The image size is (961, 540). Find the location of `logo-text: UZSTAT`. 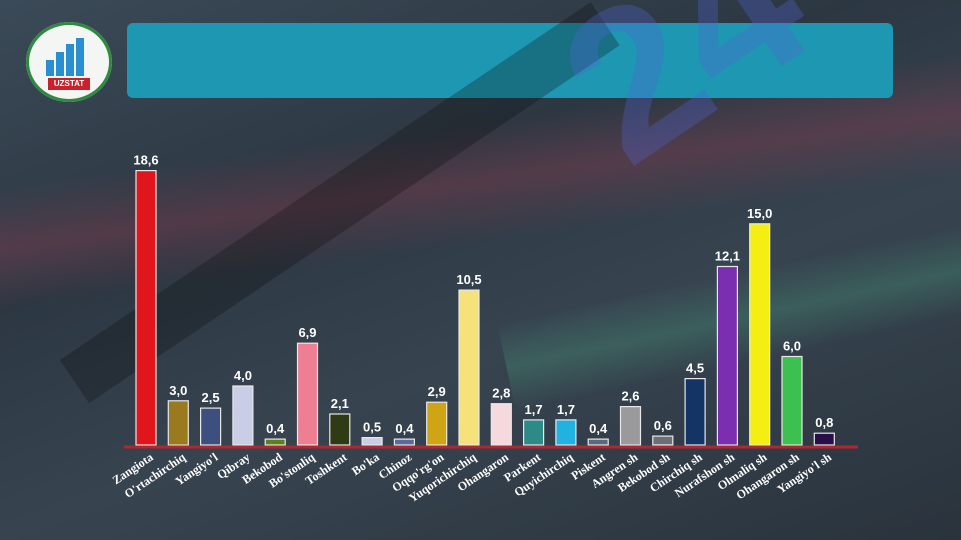

logo-text: UZSTAT is located at coordinates (69, 84).